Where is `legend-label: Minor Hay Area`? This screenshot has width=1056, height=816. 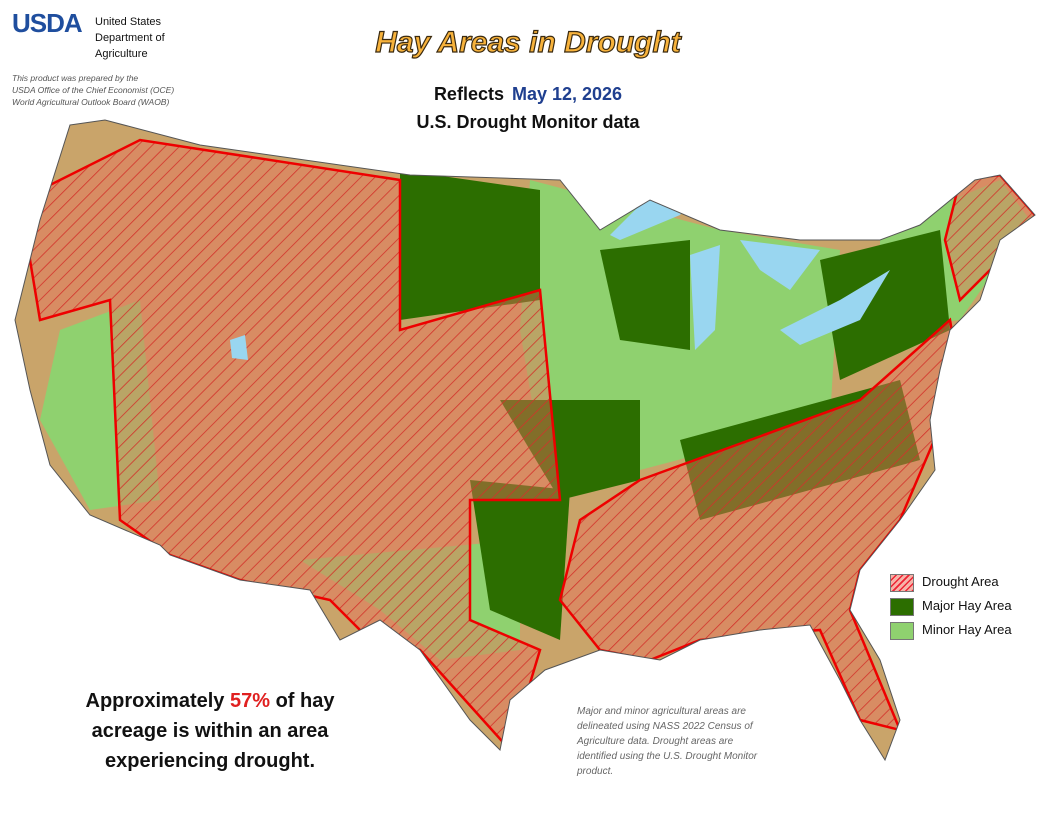 legend-label: Minor Hay Area is located at coordinates (967, 629).